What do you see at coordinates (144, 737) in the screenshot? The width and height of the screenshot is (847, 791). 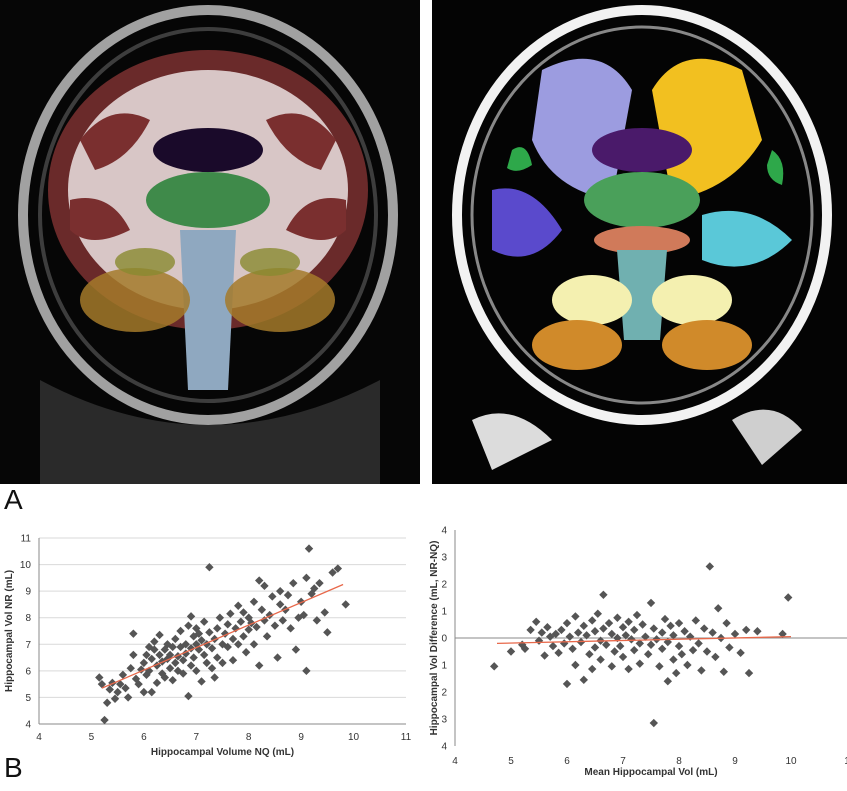 I see `scatter-x-tick-label: 6` at bounding box center [144, 737].